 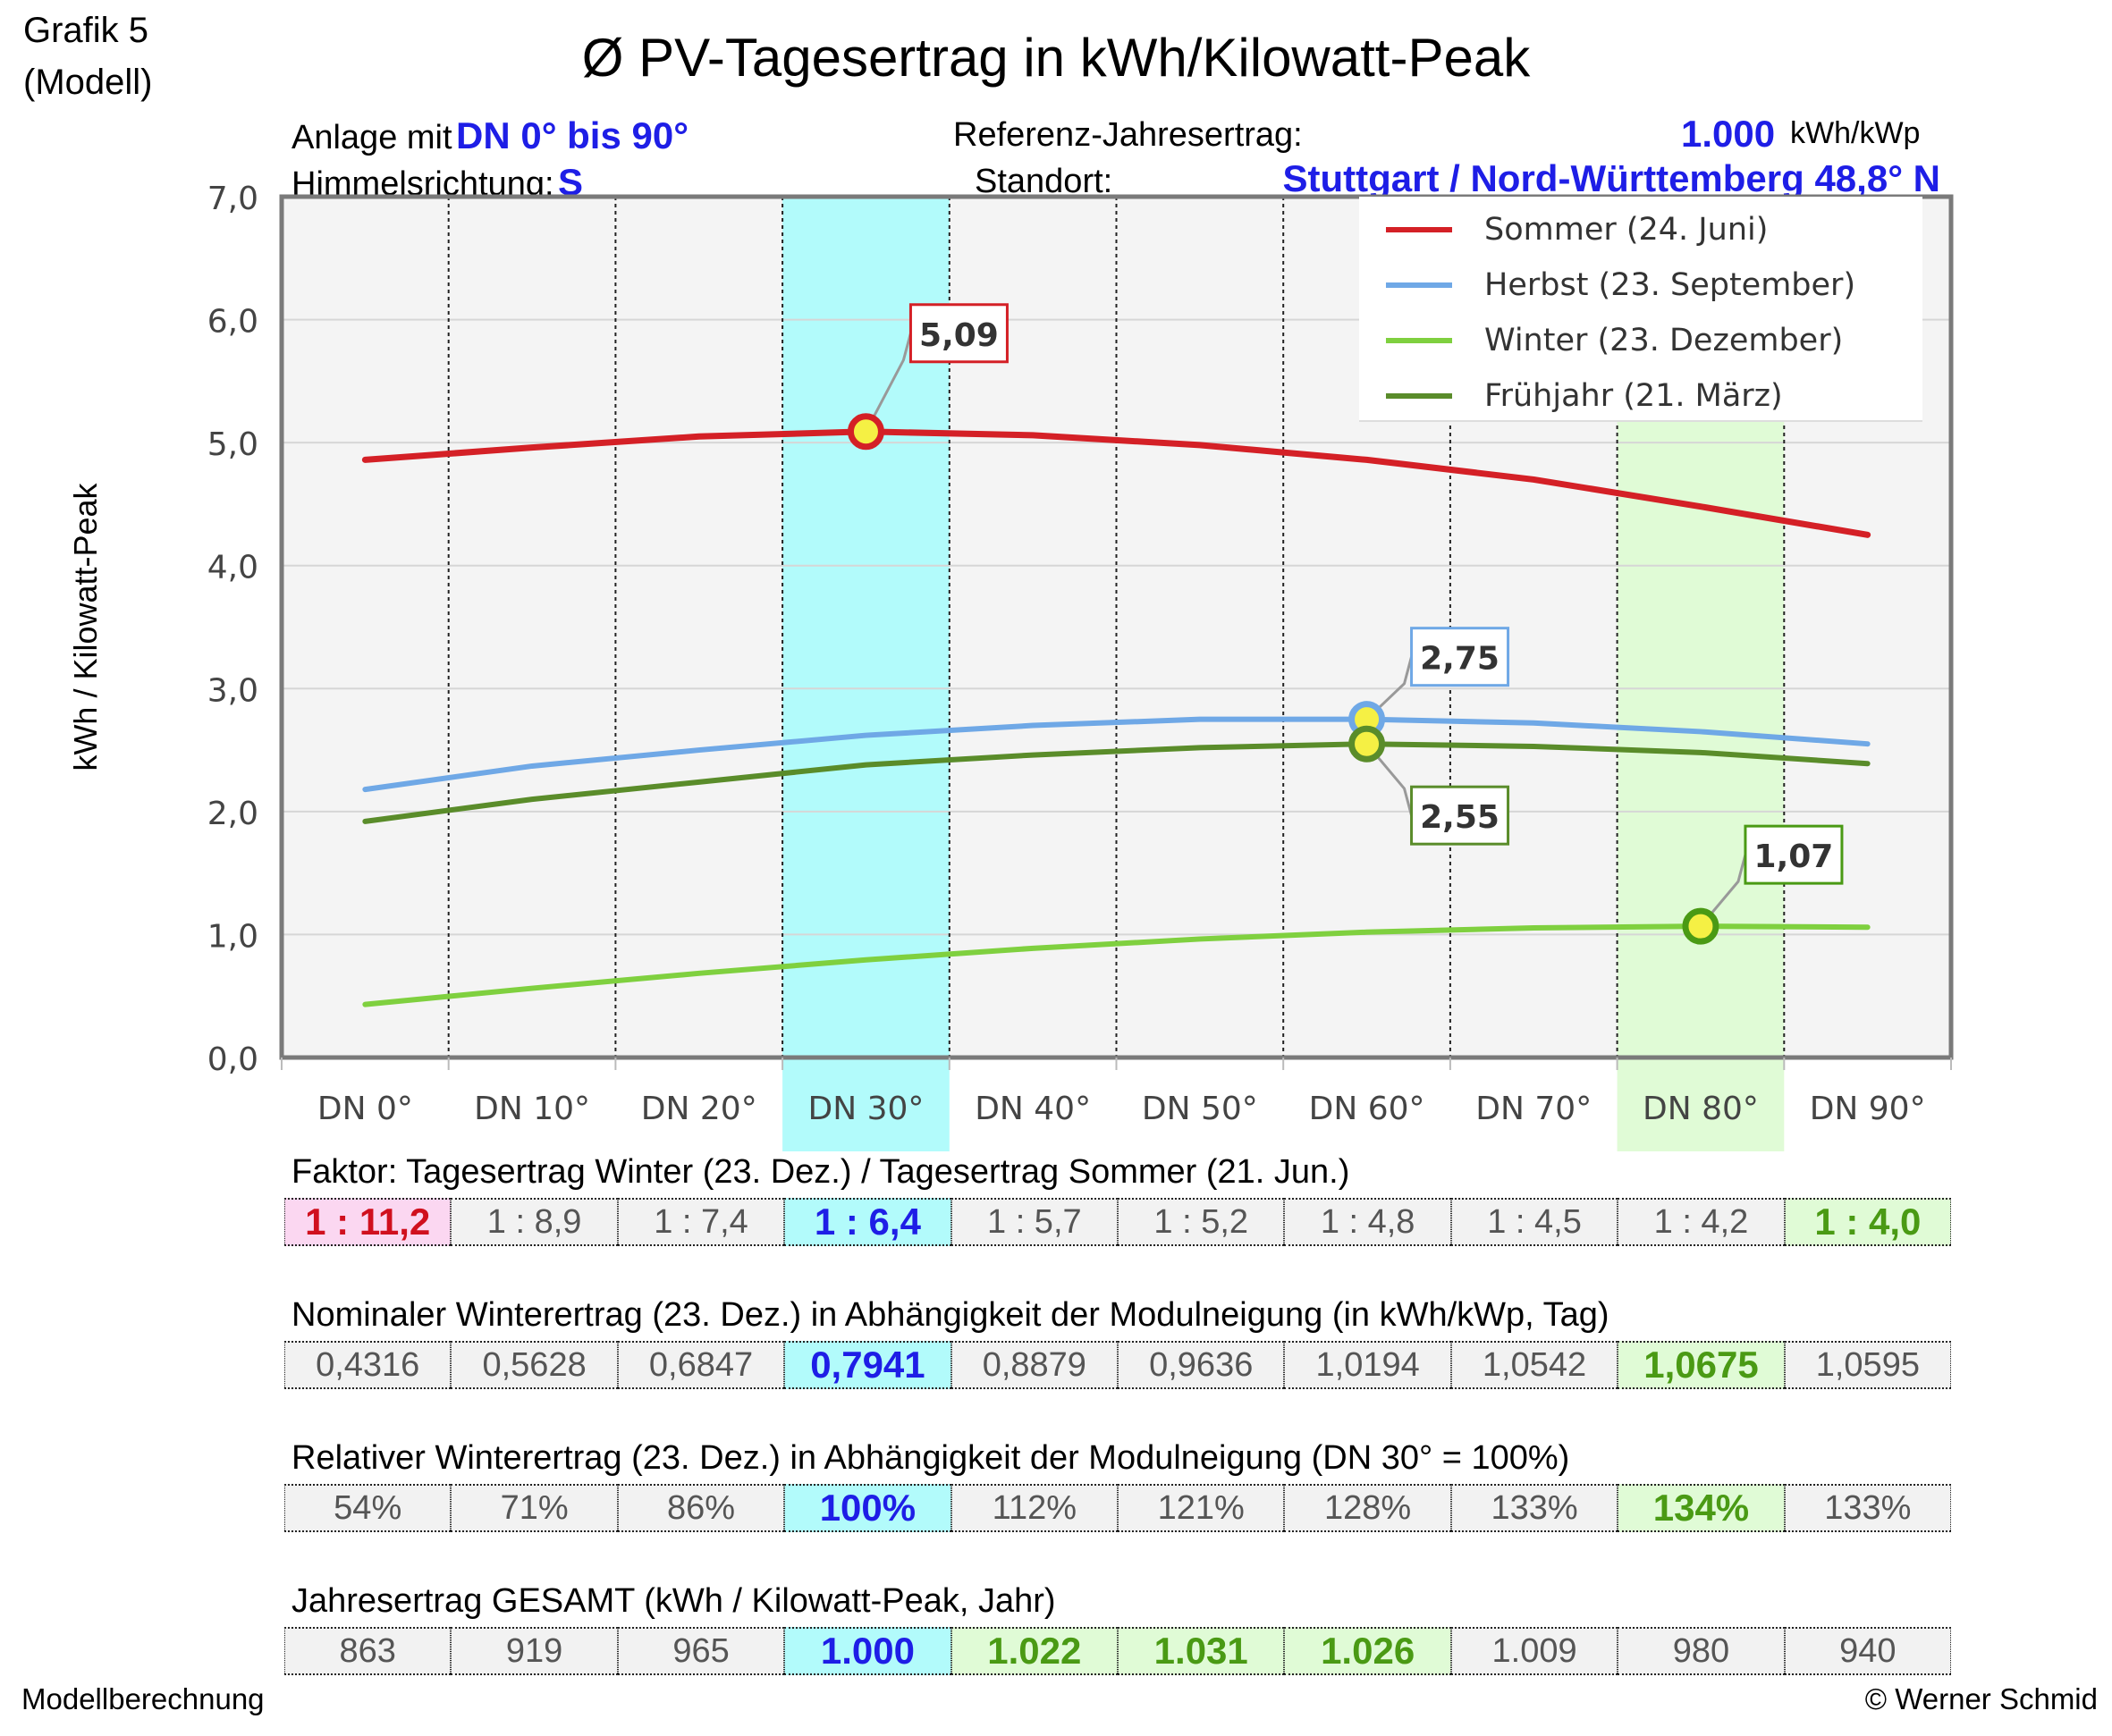 I want to click on footer-left: Modellberechnung, so click(x=143, y=1698).